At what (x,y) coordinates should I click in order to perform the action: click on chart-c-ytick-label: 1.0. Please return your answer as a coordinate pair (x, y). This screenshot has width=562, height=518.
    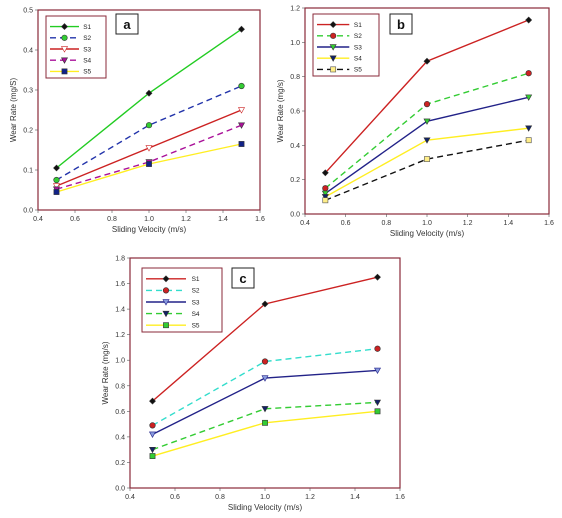
    Looking at the image, I should click on (120, 361).